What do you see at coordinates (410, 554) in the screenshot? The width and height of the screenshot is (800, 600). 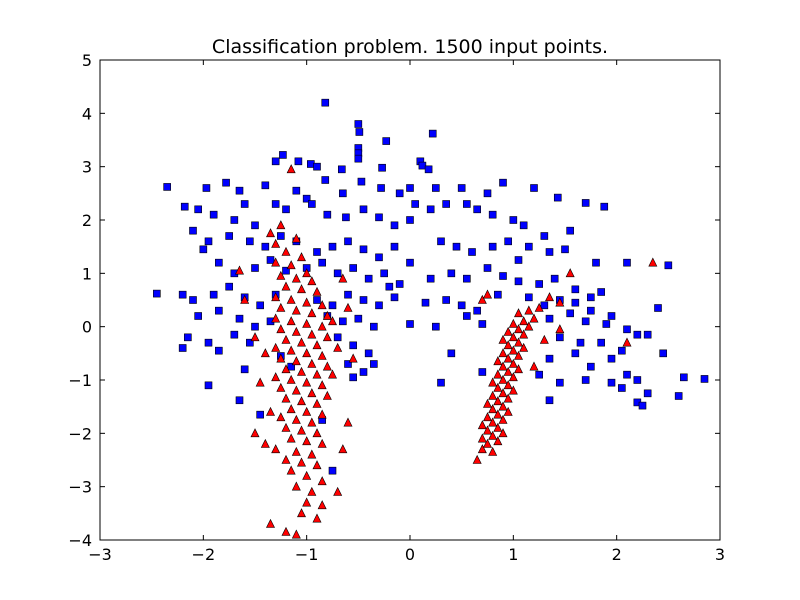 I see `x-tick-label: 0` at bounding box center [410, 554].